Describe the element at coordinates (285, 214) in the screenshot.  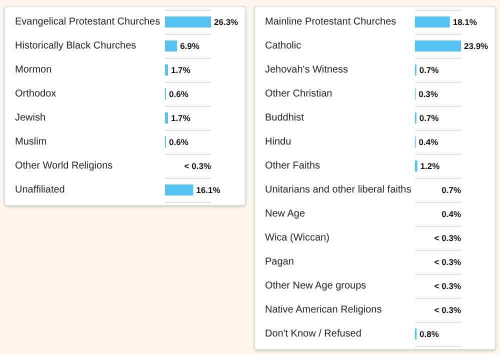
I see `y-tick-label: New Age` at that location.